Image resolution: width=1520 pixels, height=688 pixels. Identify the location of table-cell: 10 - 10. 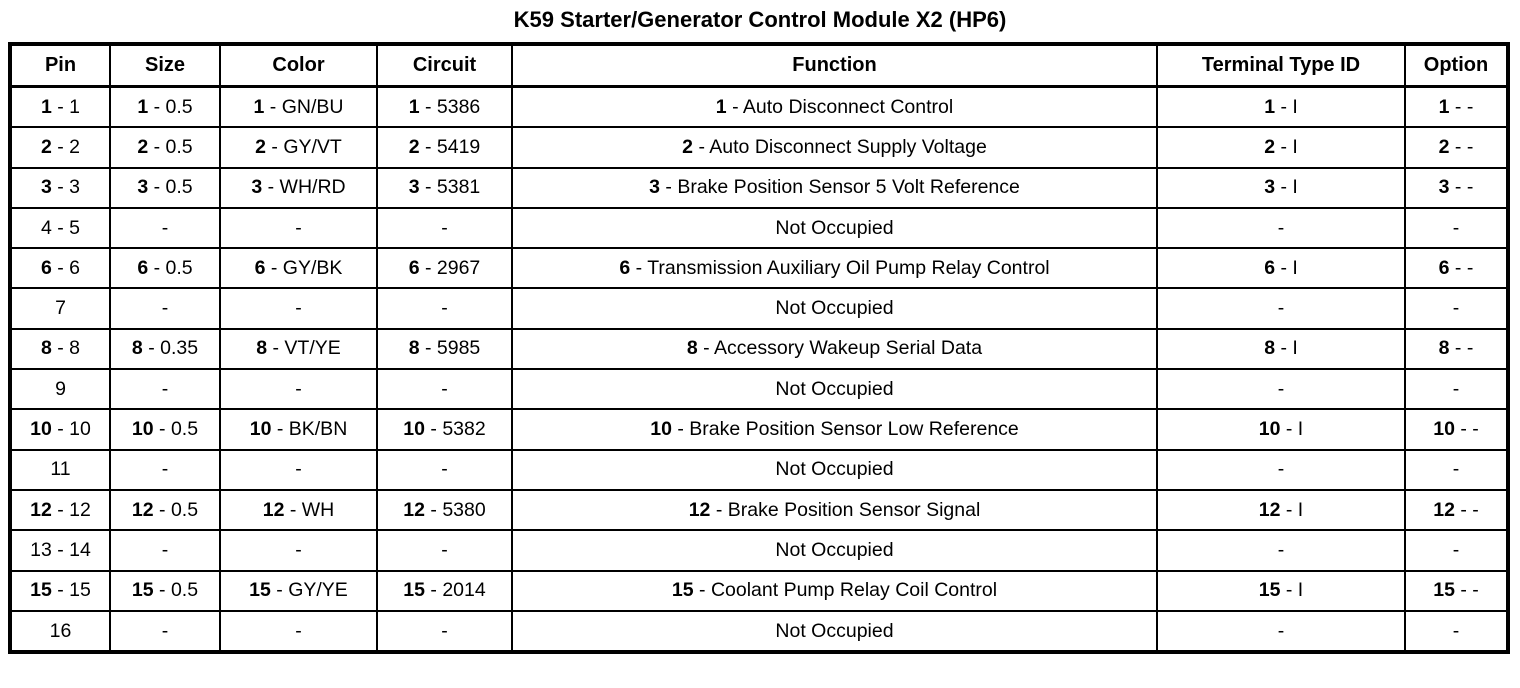
(60, 429).